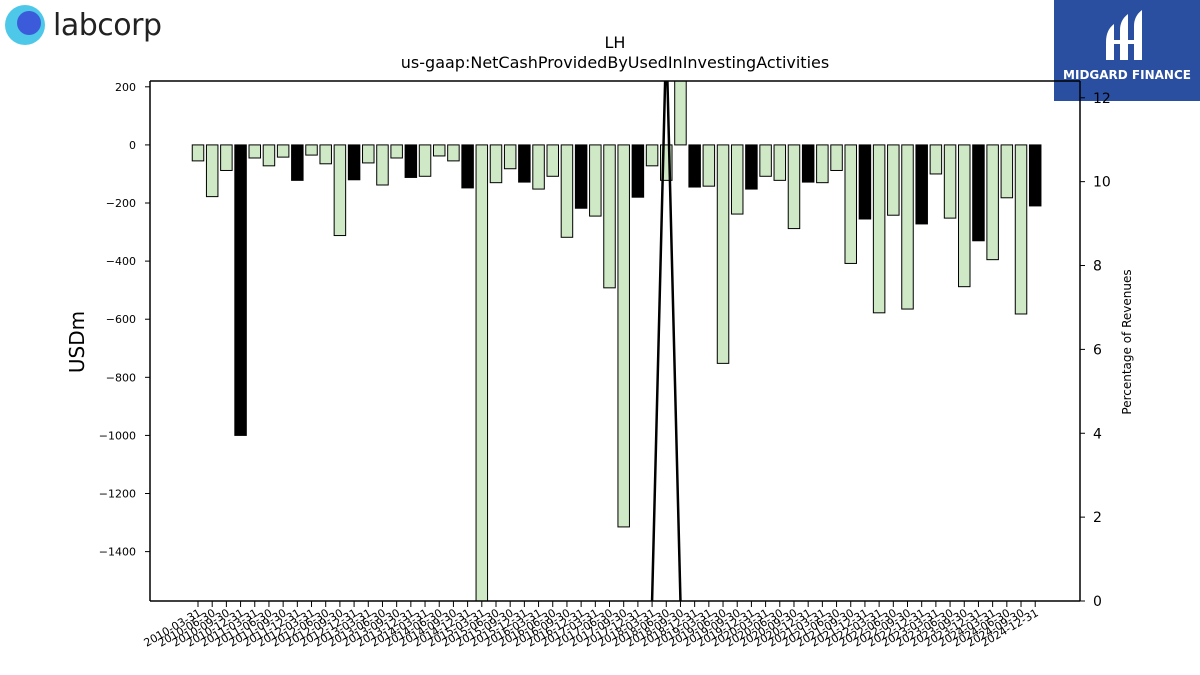  I want to click on y-tick-label: −400, so click(121, 261).